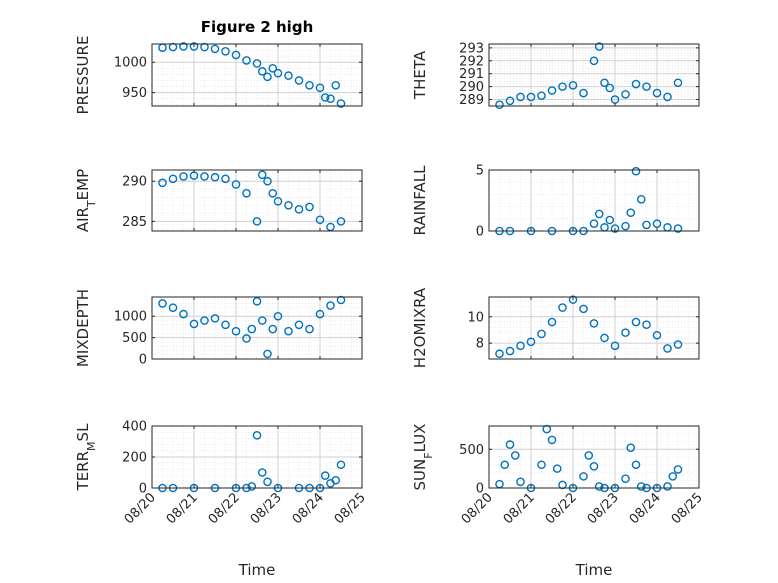  What do you see at coordinates (134, 182) in the screenshot?
I see `y-tick-label: 290` at bounding box center [134, 182].